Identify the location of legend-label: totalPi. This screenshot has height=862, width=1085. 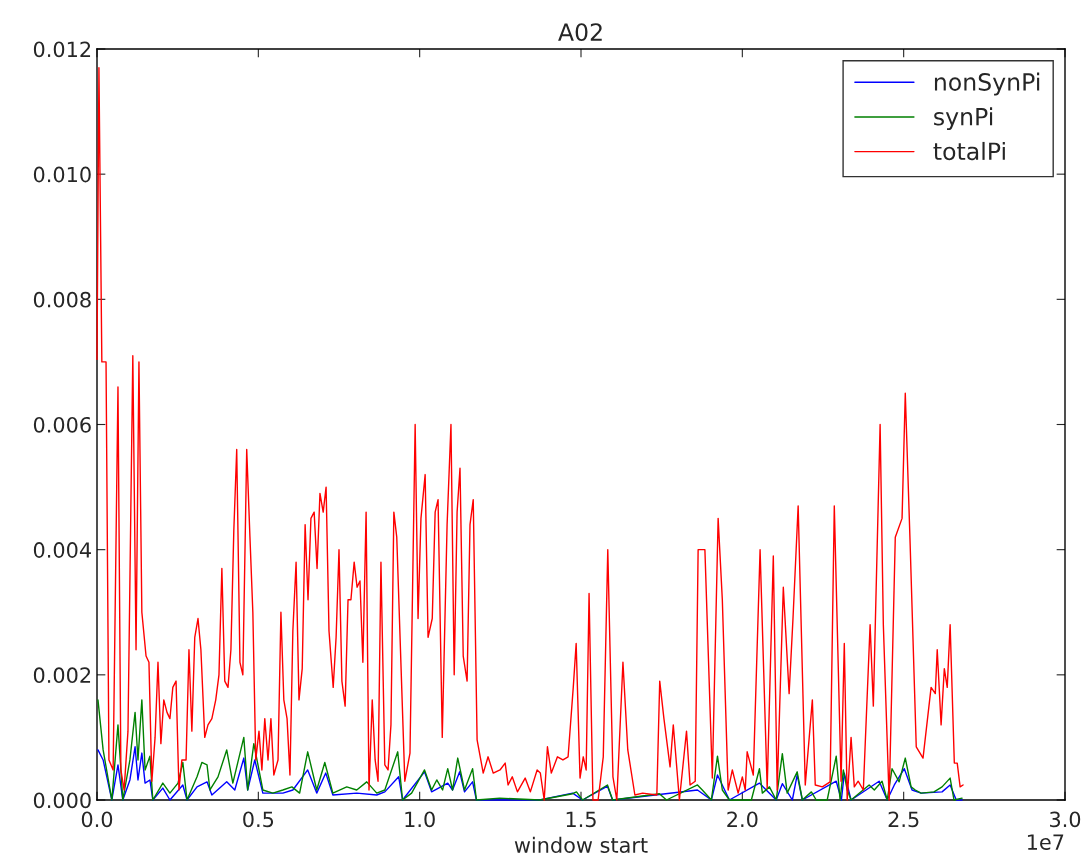
(969, 151).